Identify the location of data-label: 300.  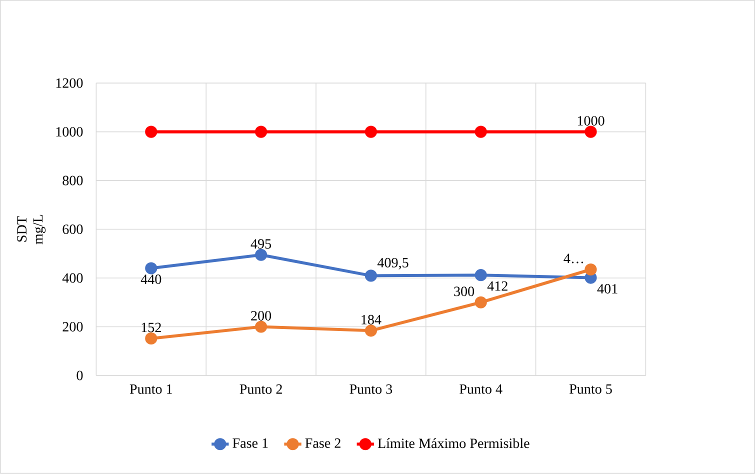
(464, 291).